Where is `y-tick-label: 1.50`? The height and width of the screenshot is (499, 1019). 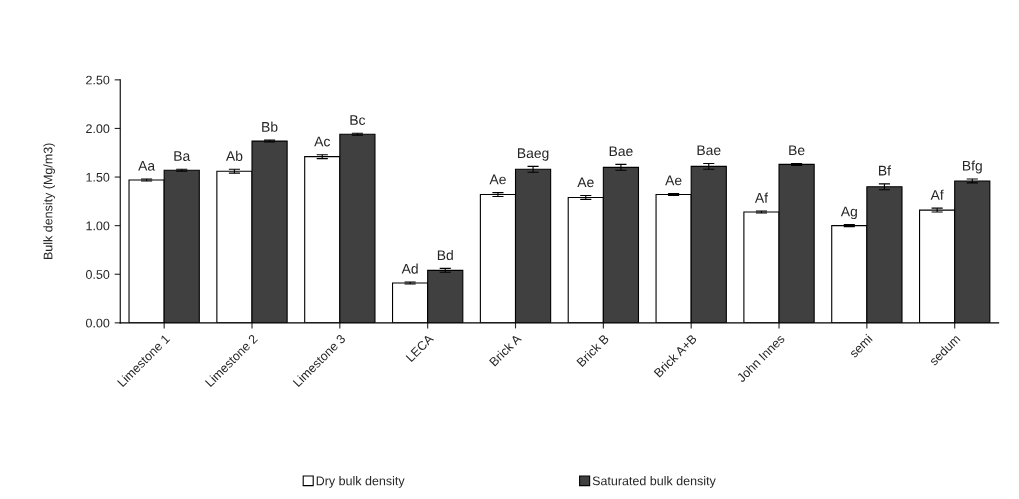
y-tick-label: 1.50 is located at coordinates (98, 177).